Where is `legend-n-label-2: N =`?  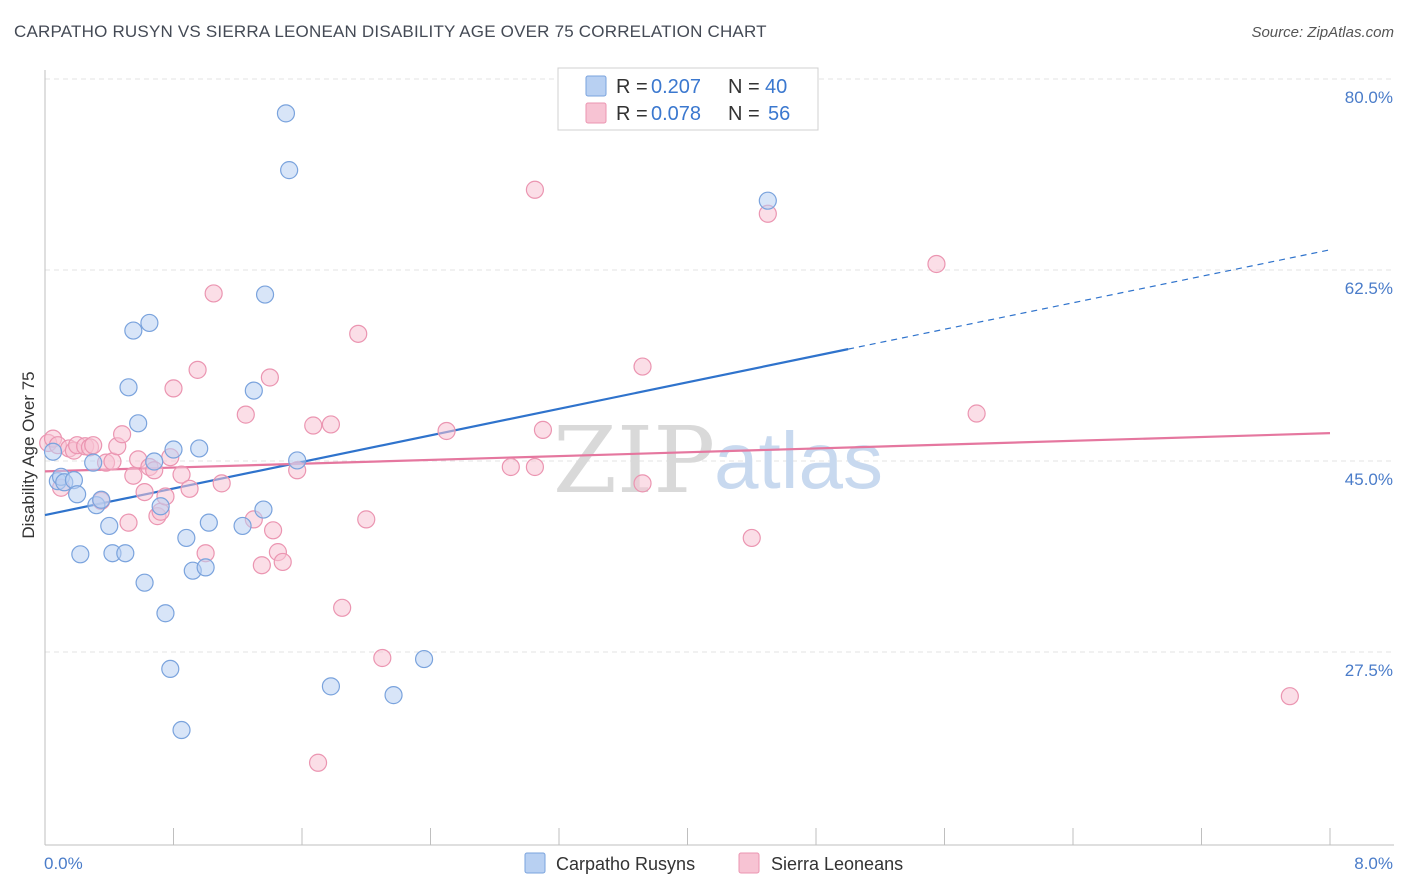
legend-n-label-2: N = is located at coordinates (744, 114).